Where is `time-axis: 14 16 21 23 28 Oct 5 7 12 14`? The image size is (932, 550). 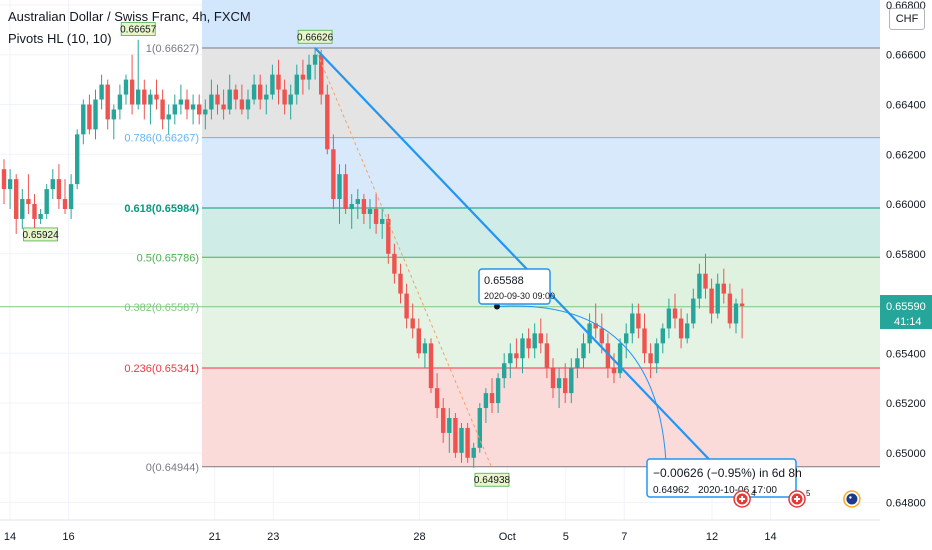
time-axis: 14 16 21 23 28 Oct 5 7 12 14 is located at coordinates (440, 531).